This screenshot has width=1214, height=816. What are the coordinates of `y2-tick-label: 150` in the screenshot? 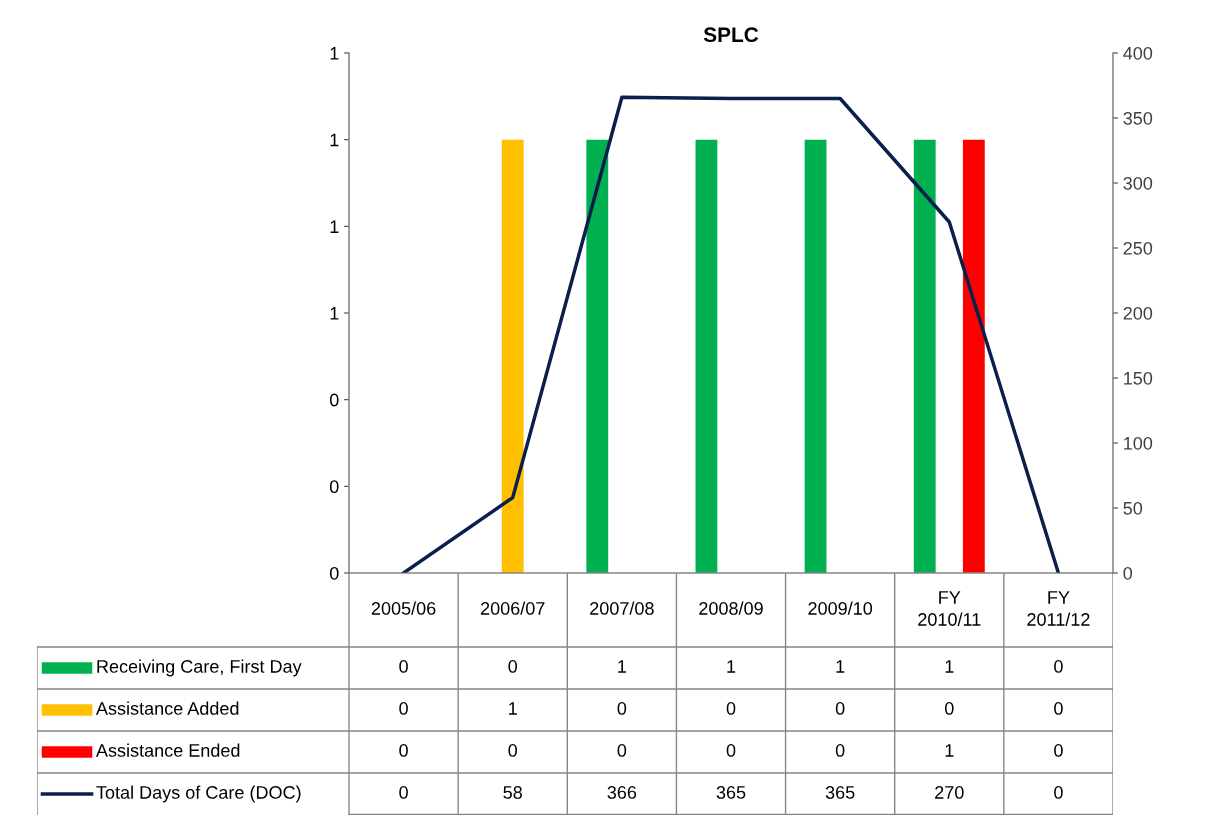 It's located at (1138, 378).